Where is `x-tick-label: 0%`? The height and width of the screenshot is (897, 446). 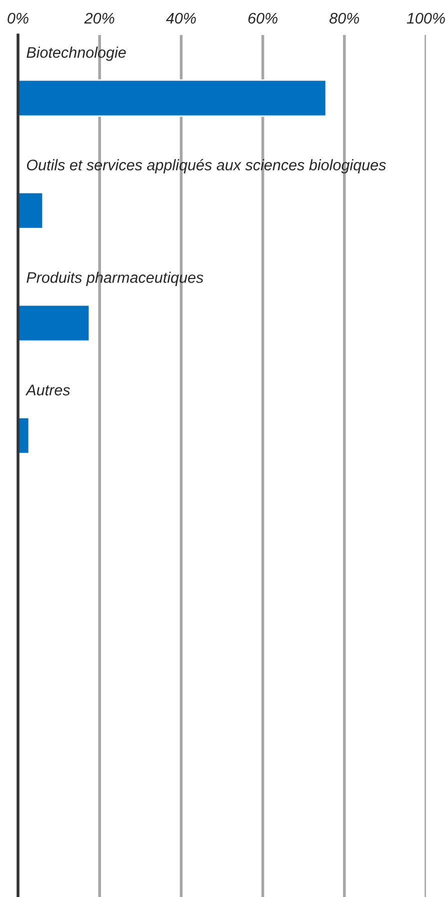 x-tick-label: 0% is located at coordinates (18, 18).